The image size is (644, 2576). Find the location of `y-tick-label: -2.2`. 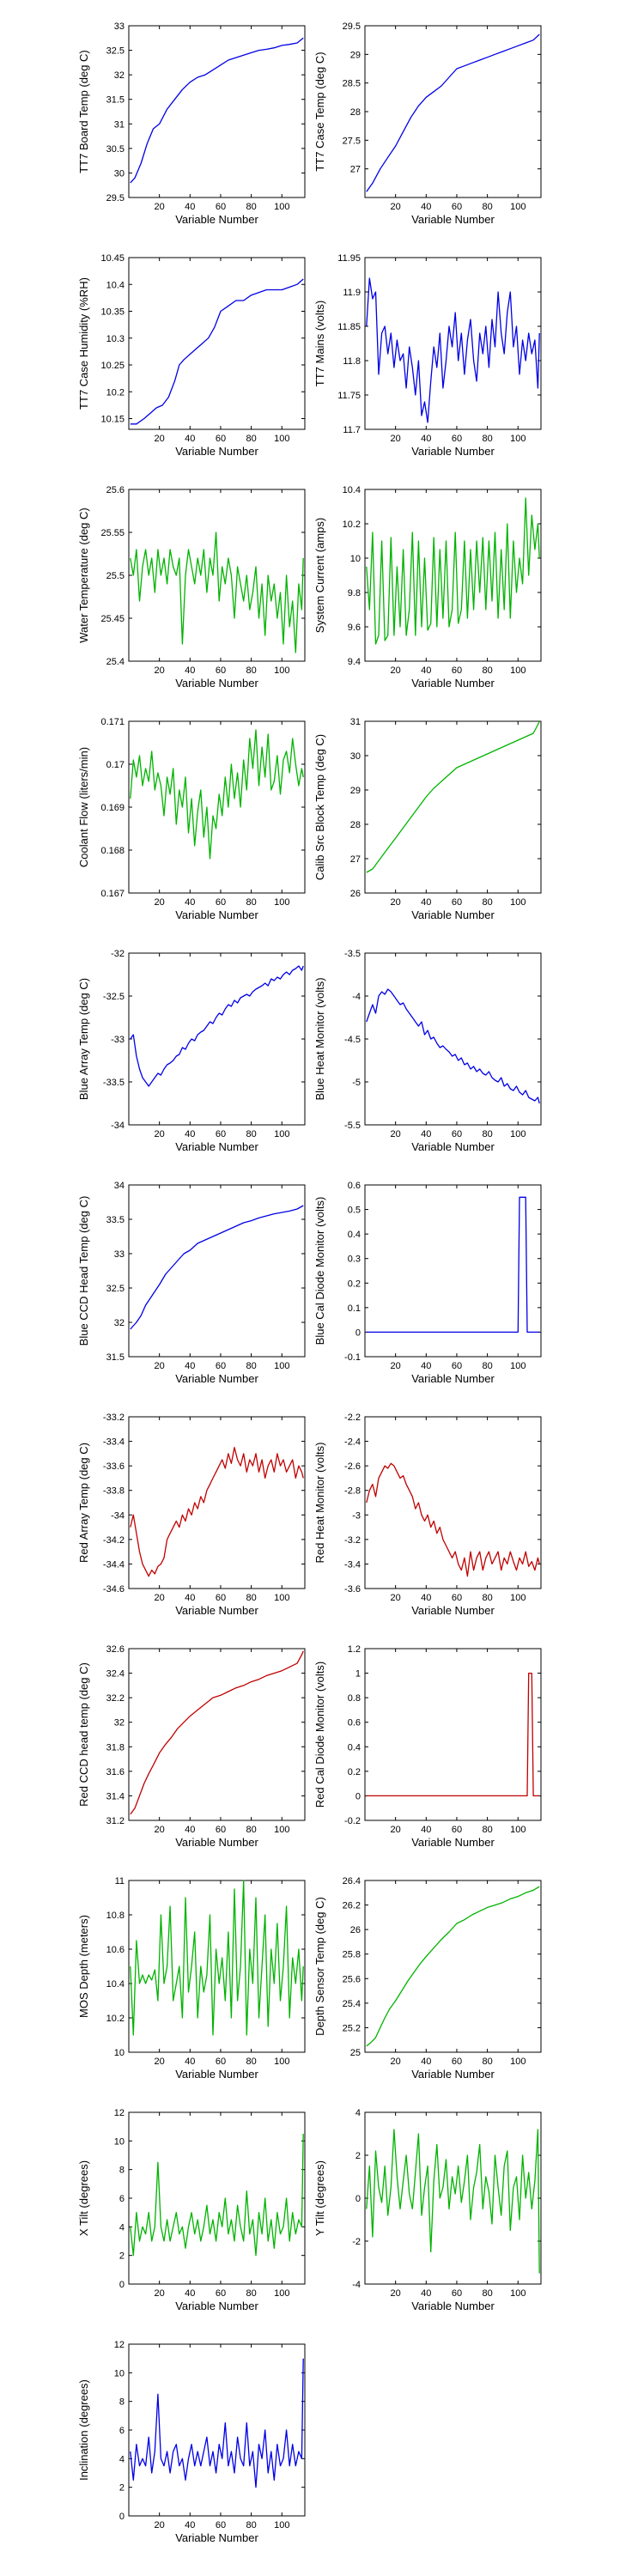

y-tick-label: -2.2 is located at coordinates (353, 1418).